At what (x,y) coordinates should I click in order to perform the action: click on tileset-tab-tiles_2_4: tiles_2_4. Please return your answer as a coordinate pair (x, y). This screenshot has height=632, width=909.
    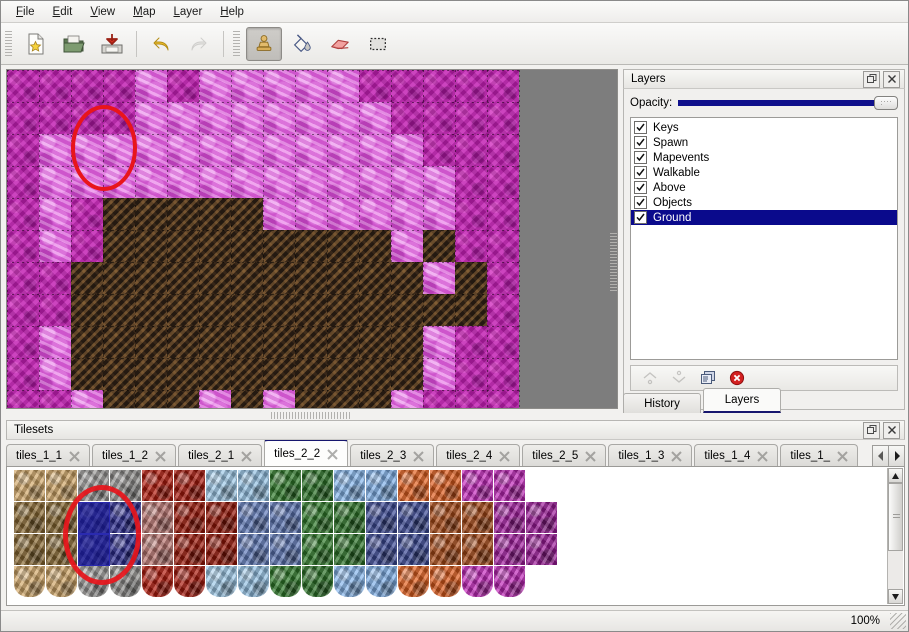
    Looking at the image, I should click on (478, 455).